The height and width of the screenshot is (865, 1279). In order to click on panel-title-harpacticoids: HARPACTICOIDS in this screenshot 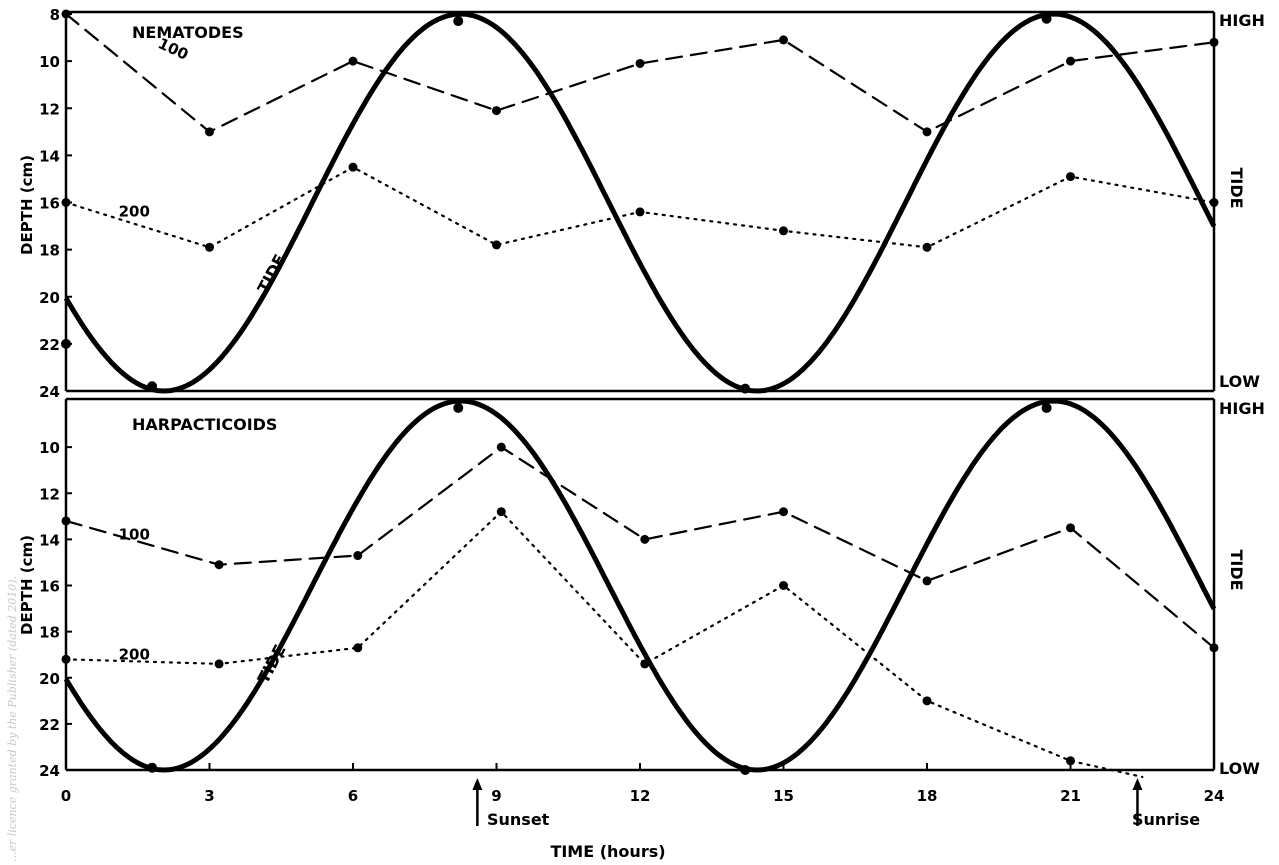, I will do `click(204, 424)`.